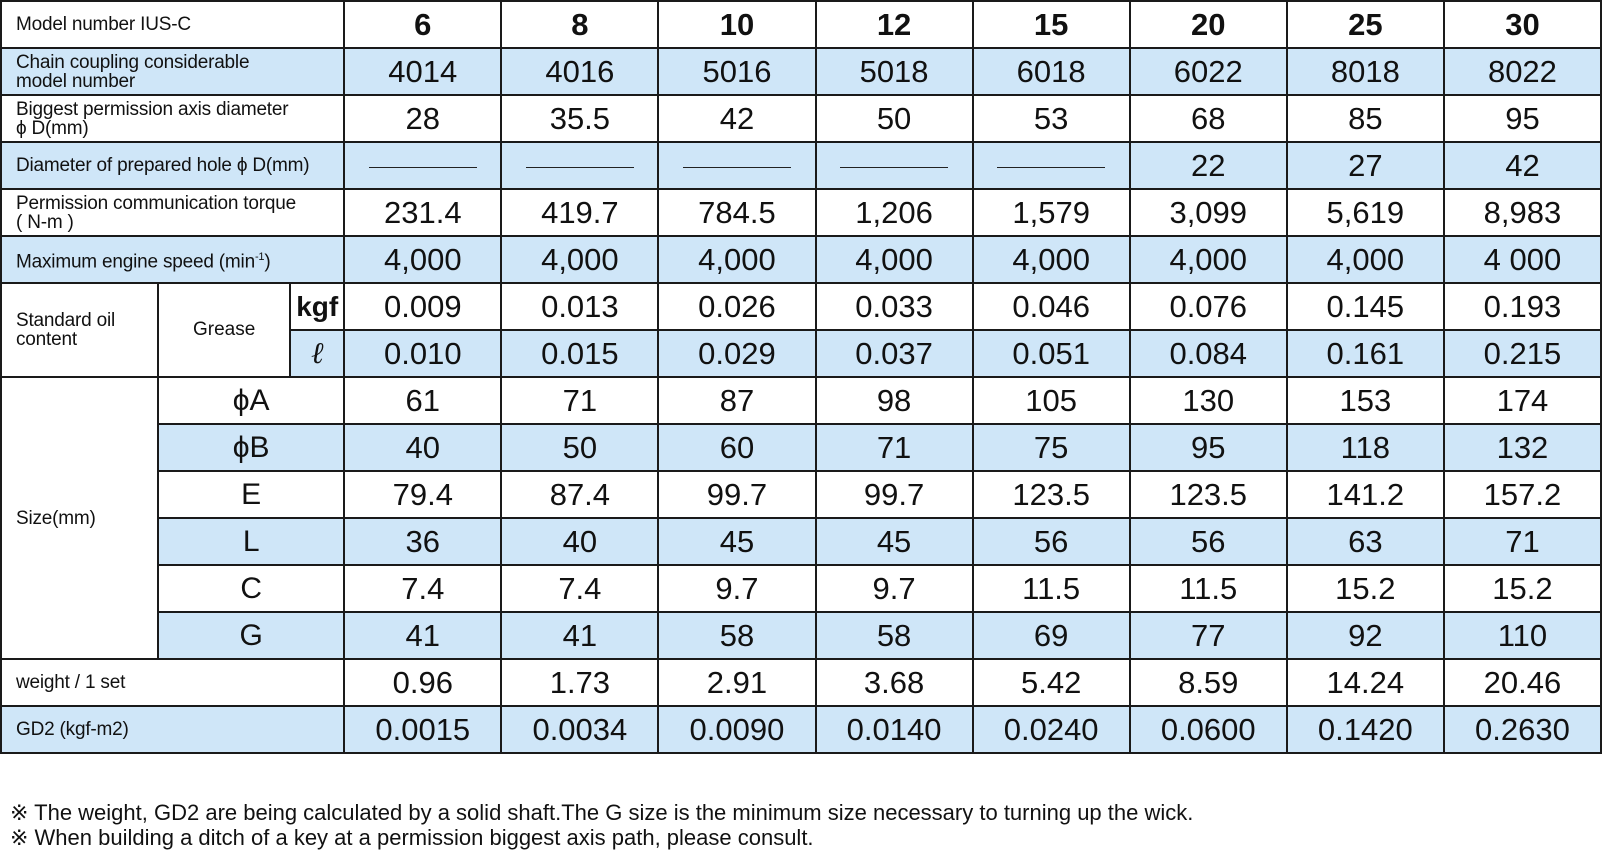 The image size is (1602, 851). Describe the element at coordinates (1365, 541) in the screenshot. I see `cell: 63` at that location.